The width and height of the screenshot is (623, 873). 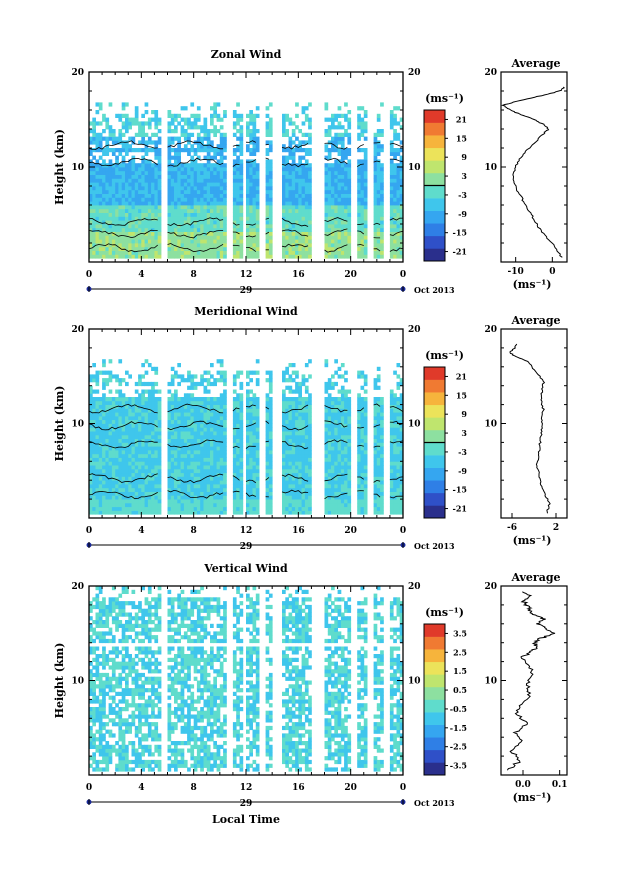 I want to click on panel-title: Meridional Wind, so click(x=246, y=311).